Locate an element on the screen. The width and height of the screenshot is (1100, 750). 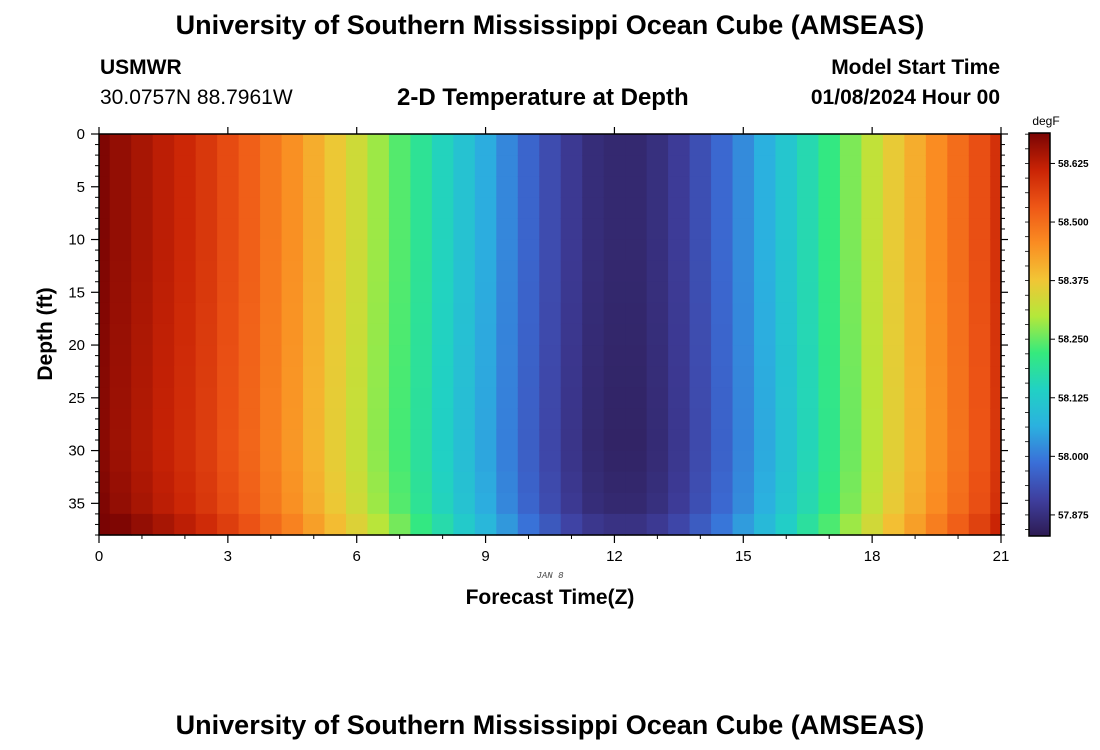
x-tick-label: 15 is located at coordinates (743, 556).